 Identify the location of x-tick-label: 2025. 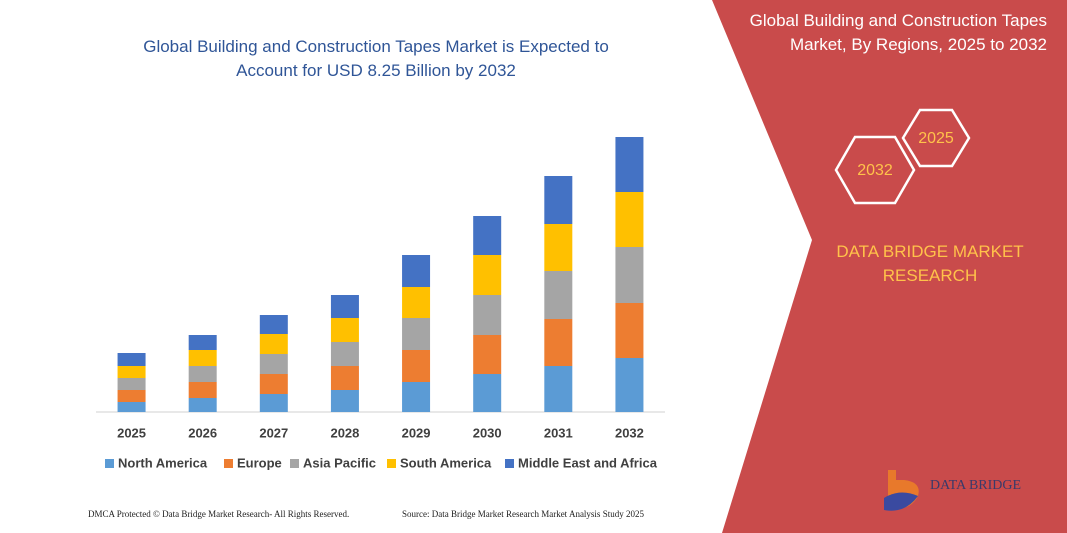
(131, 432).